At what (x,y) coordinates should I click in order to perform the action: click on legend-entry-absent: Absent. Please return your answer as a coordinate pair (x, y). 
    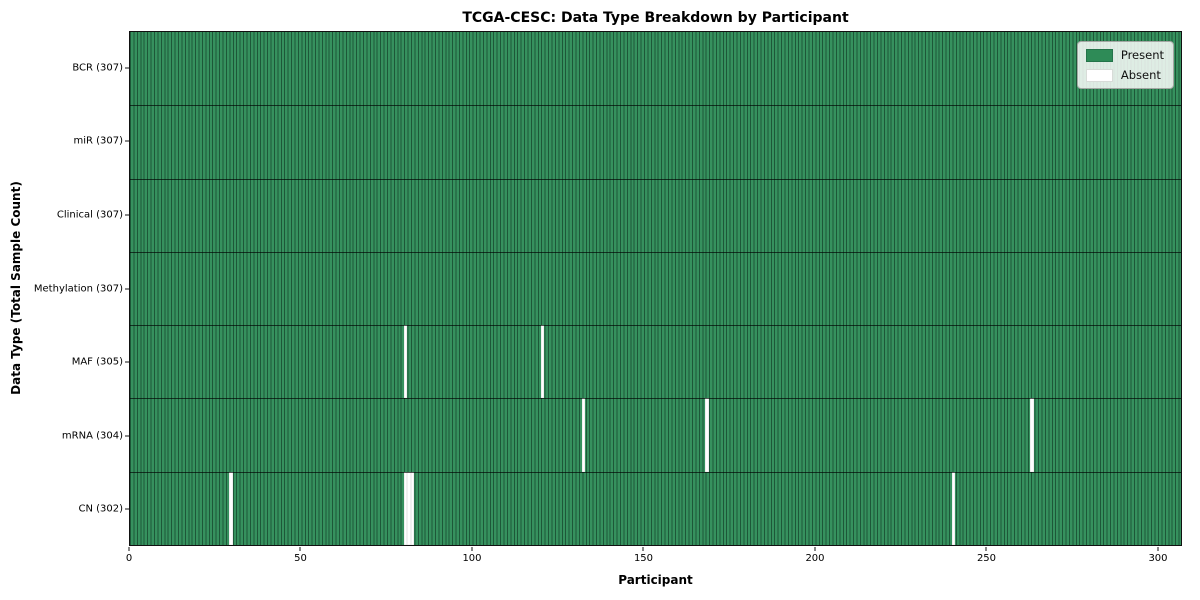
    Looking at the image, I should click on (1124, 75).